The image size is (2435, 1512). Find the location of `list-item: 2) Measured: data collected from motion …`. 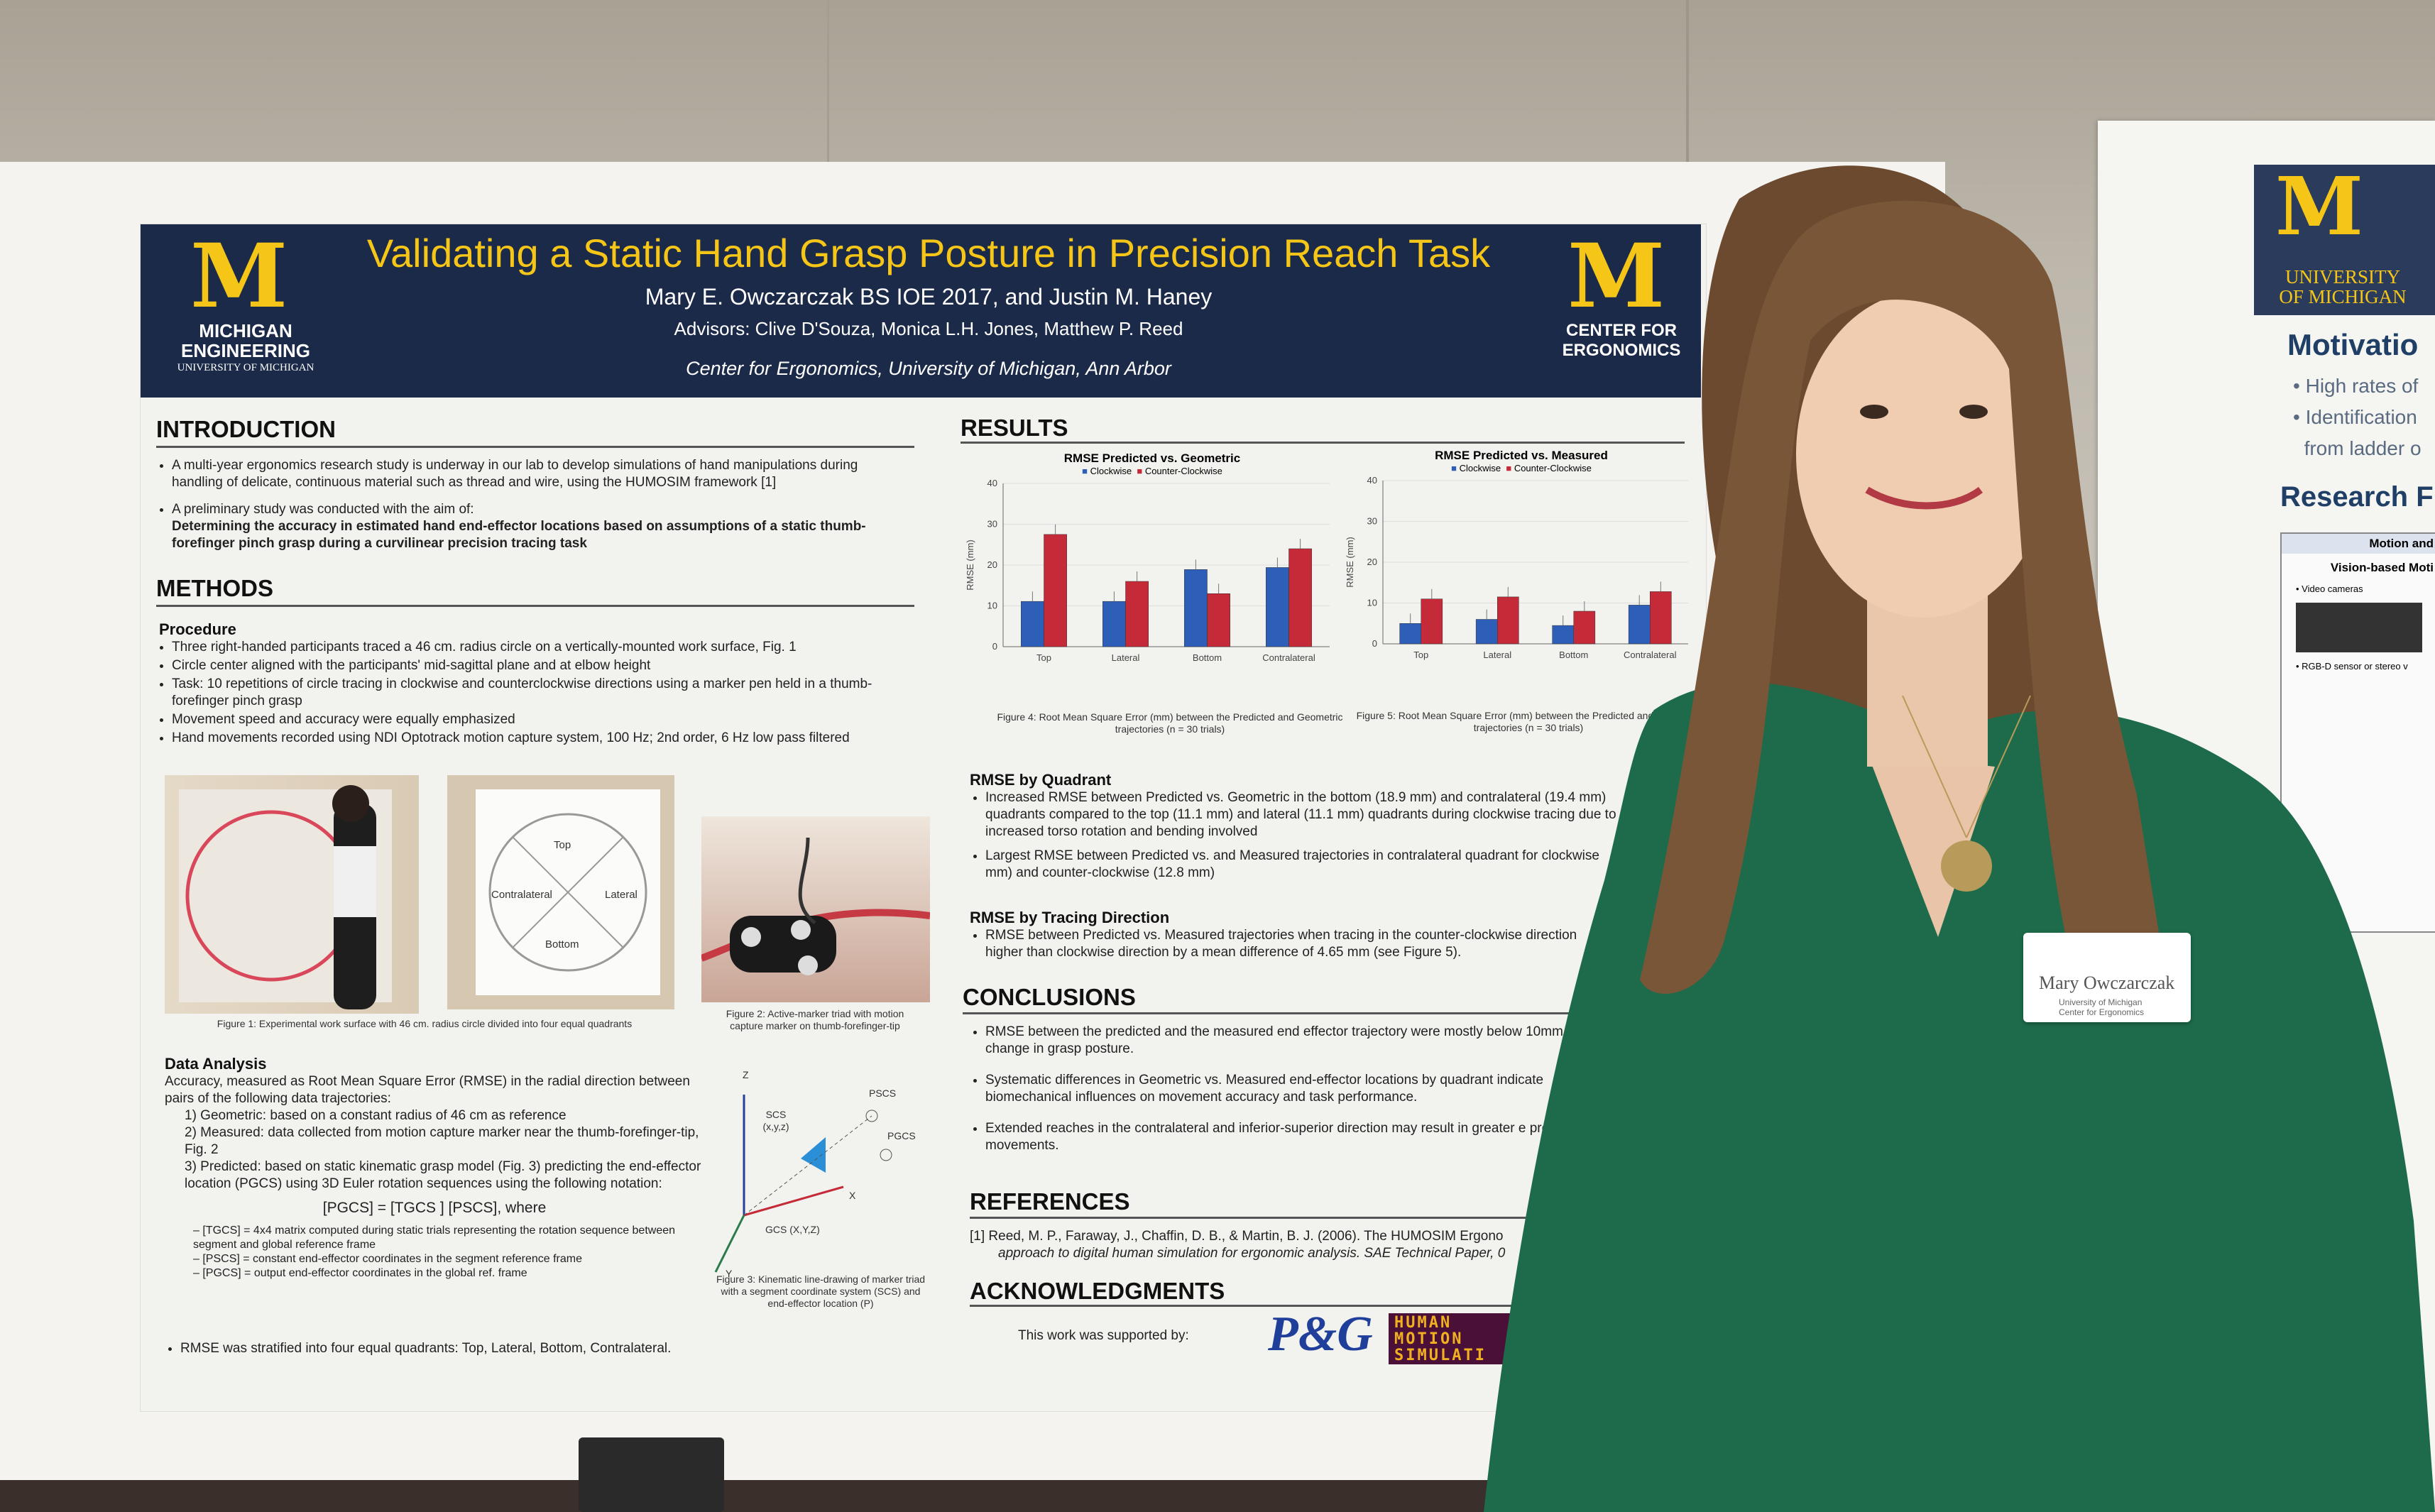

list-item: 2) Measured: data collected from motion … is located at coordinates (442, 1141).